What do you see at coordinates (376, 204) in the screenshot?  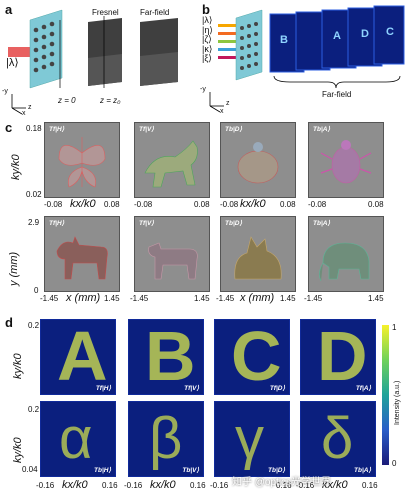 I see `c-row1-xtick-right-4: 0.08` at bounding box center [376, 204].